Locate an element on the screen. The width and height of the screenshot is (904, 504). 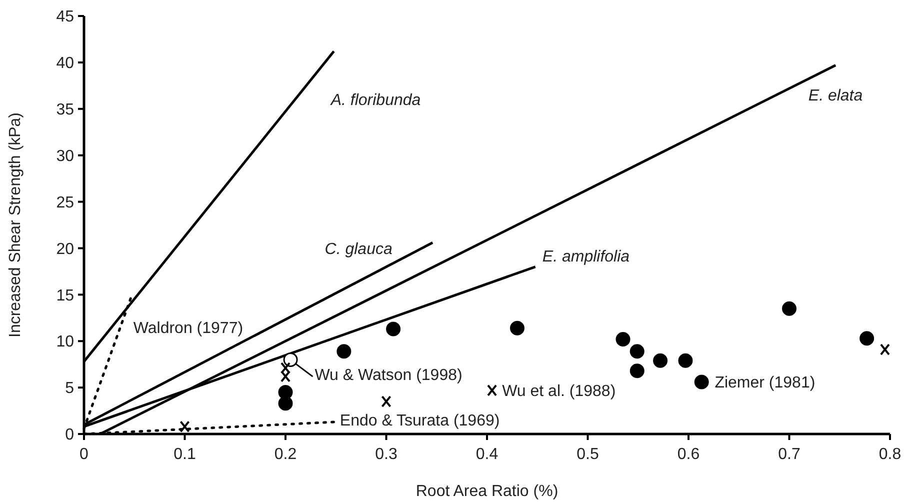
y-tick-label: 10 is located at coordinates (65, 342).